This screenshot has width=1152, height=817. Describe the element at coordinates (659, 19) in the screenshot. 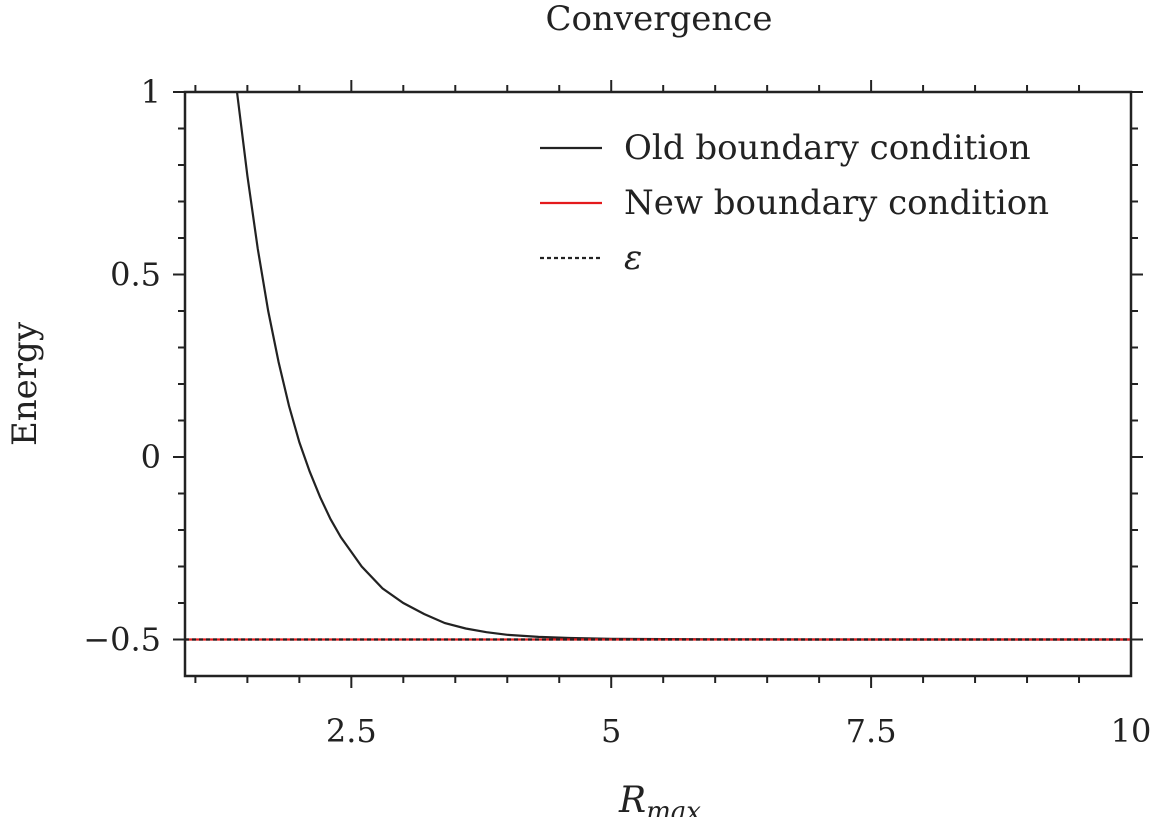

I see `chart-title: Convergence` at that location.